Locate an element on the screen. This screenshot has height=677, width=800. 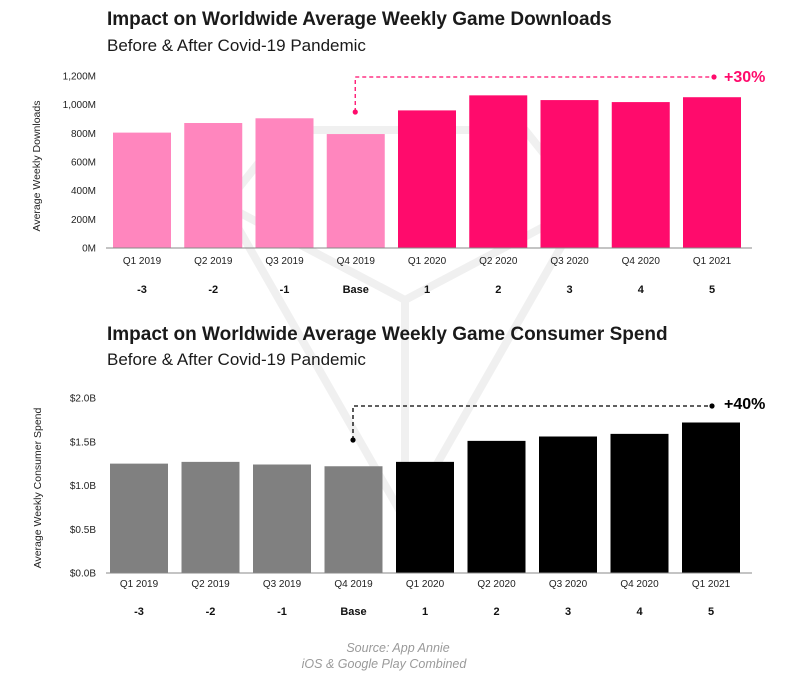
downloads-period-label: 4 is located at coordinates (641, 290).